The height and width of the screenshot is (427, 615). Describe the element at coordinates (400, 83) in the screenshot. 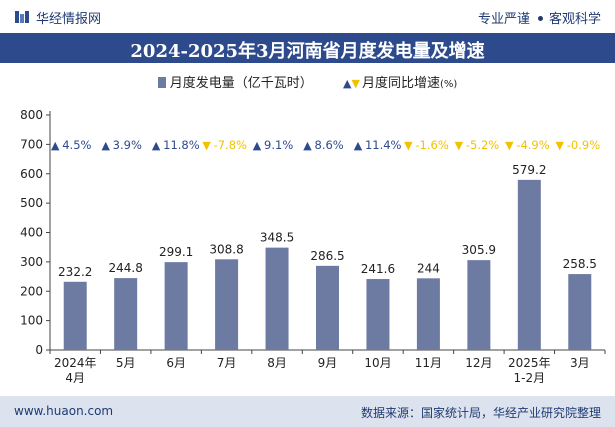

I see `line-legend-label: 月度同比增速` at that location.